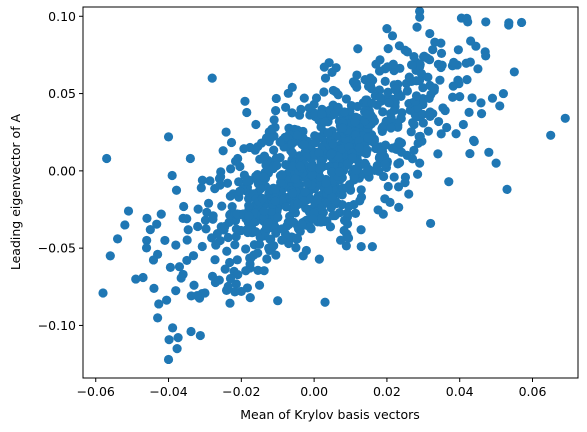  Describe the element at coordinates (62, 170) in the screenshot. I see `y-tick-label: 0.00` at that location.